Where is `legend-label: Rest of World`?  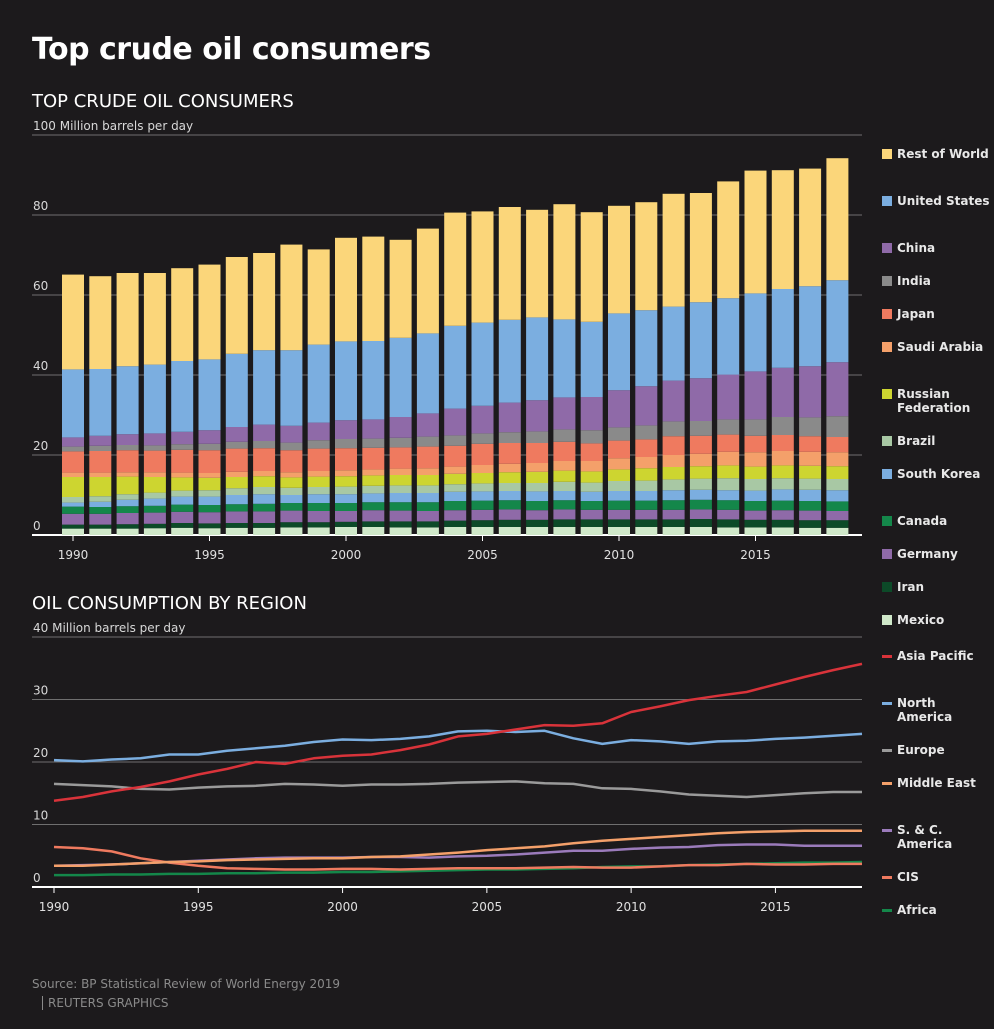 legend-label: Rest of World is located at coordinates (943, 154).